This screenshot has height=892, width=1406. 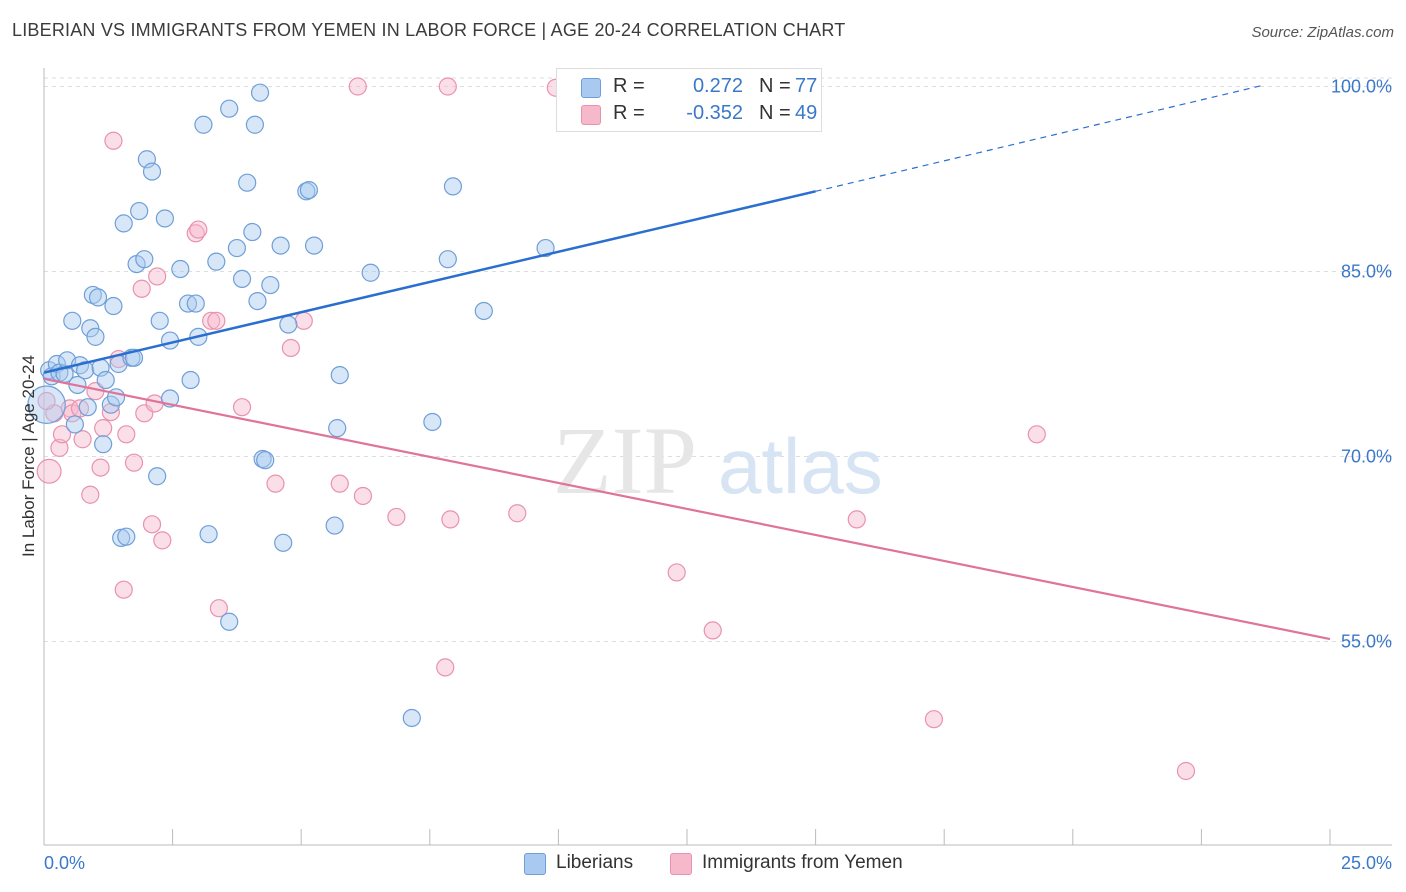 What do you see at coordinates (535, 864) in the screenshot?
I see `legend-swatch-blue` at bounding box center [535, 864].